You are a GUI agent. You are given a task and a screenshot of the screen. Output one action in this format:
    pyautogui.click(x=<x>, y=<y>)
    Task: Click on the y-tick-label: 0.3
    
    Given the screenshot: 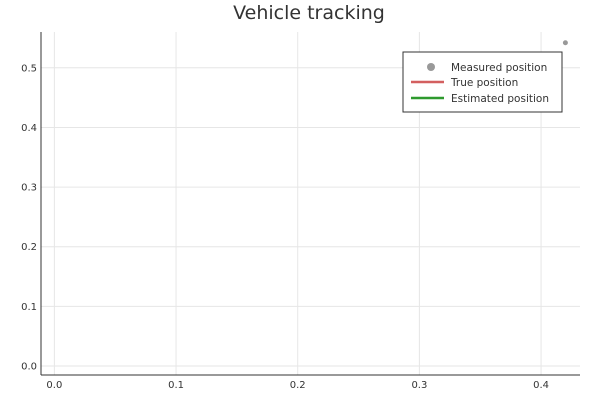 What is the action you would take?
    pyautogui.click(x=29, y=188)
    